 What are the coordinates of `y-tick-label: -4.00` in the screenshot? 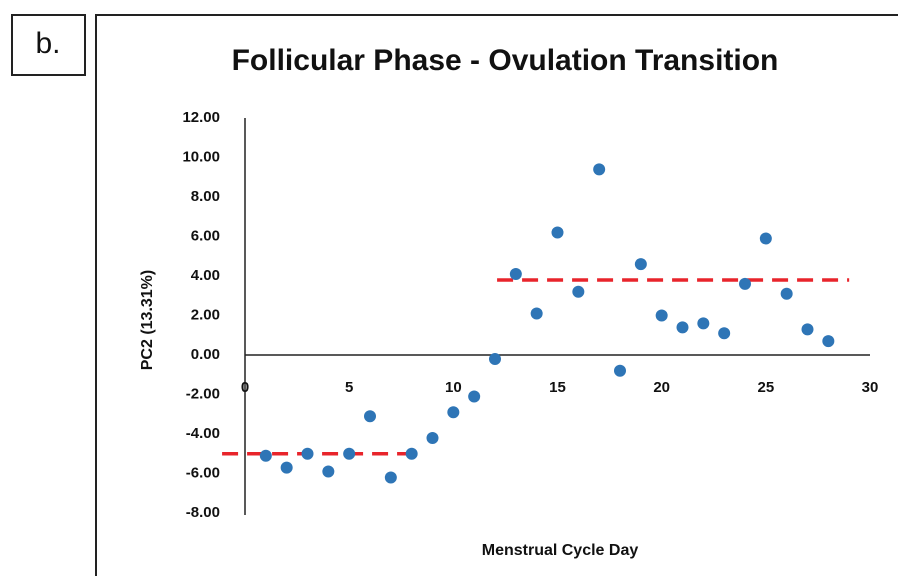 It's located at (203, 433).